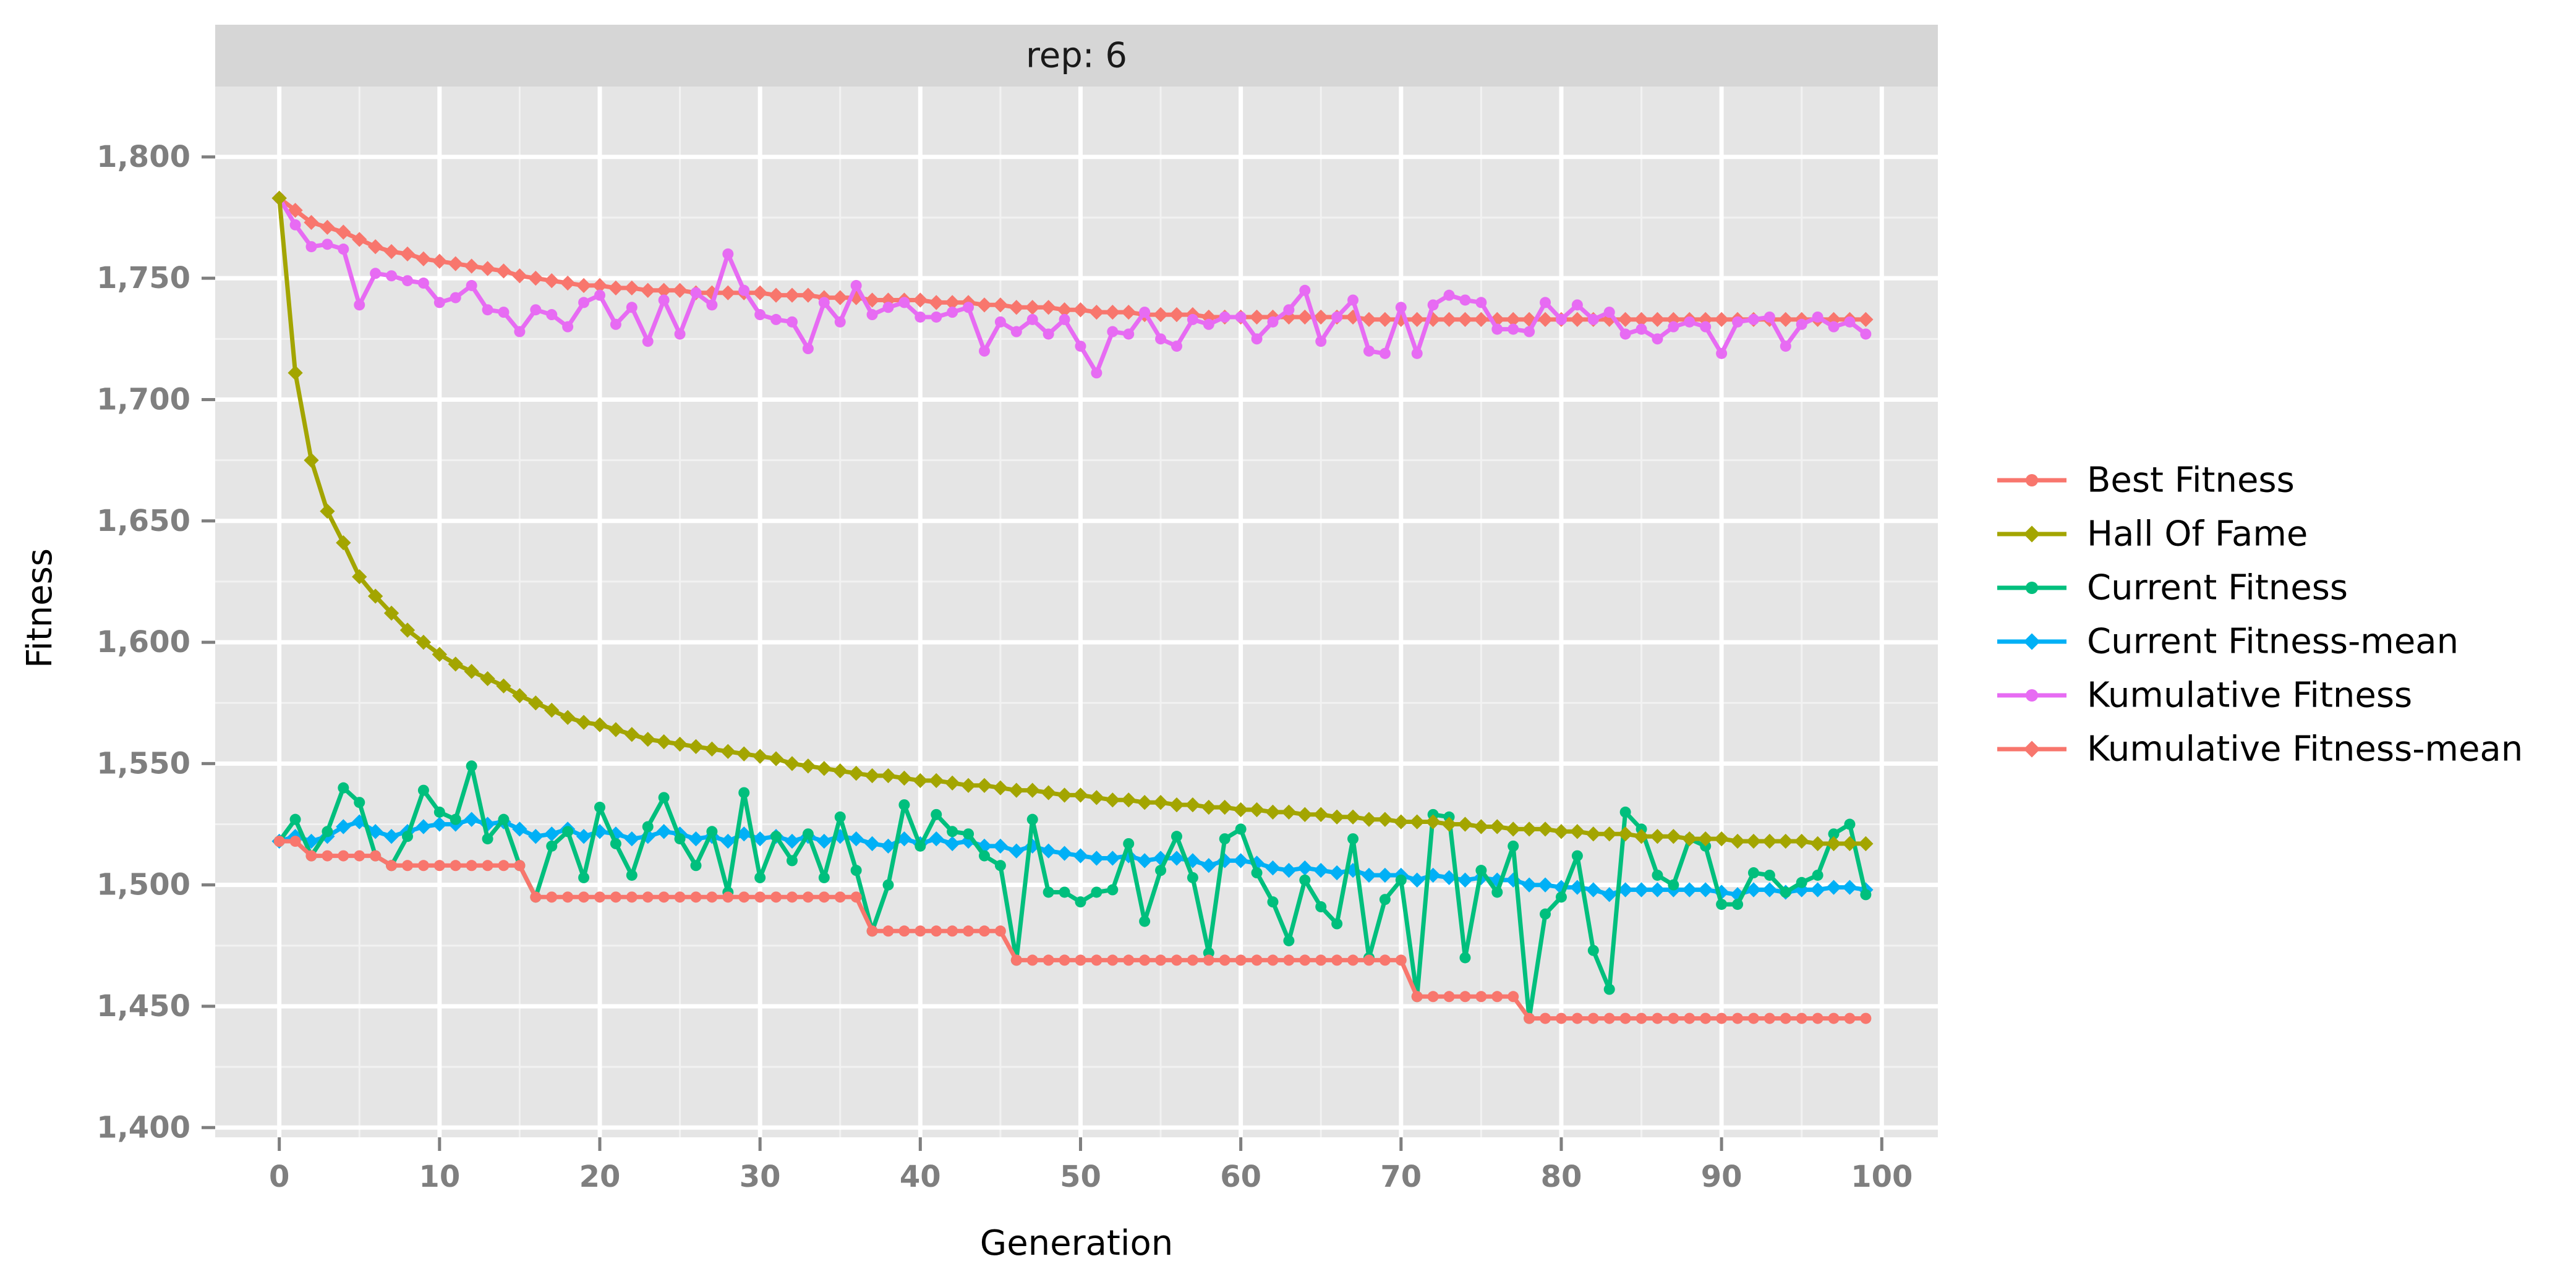  Describe the element at coordinates (600, 1177) in the screenshot. I see `x-tick-label: 20` at that location.